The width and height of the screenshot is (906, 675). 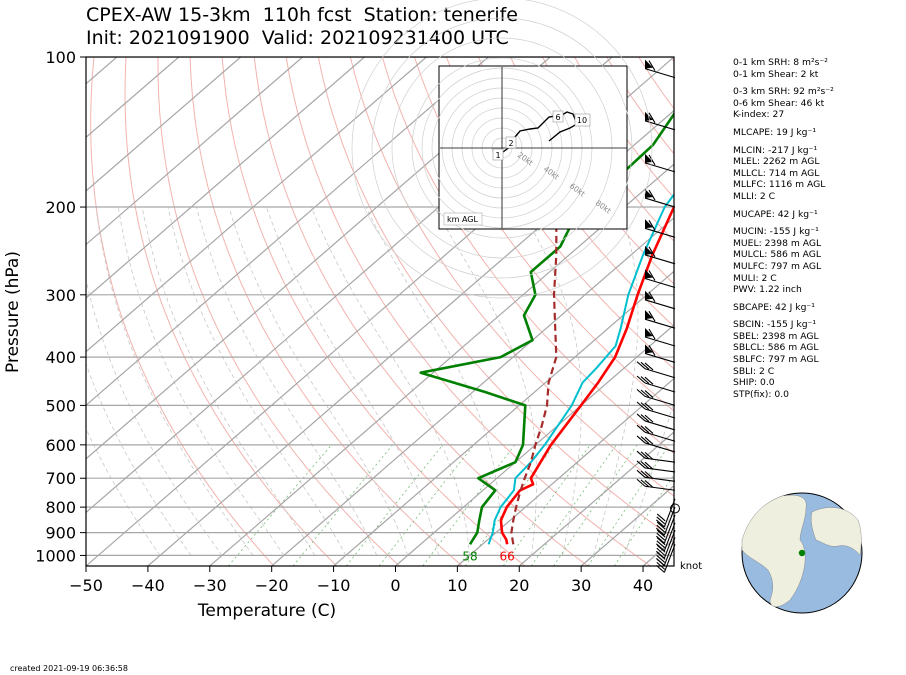 I want to click on surface-dewpoint-label: 58, so click(x=469, y=556).